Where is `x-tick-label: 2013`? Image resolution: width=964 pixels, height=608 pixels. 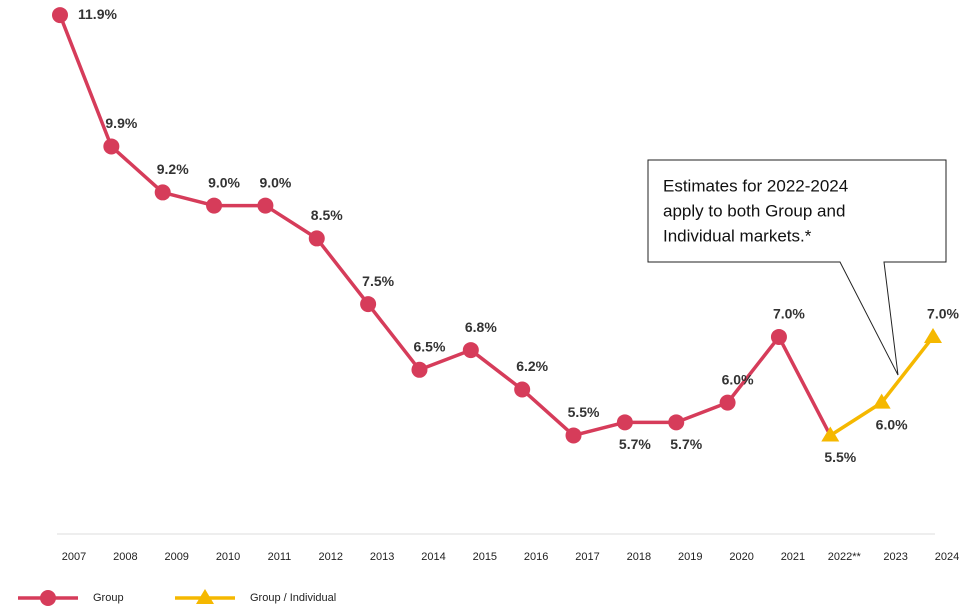
x-tick-label: 2013 is located at coordinates (382, 557).